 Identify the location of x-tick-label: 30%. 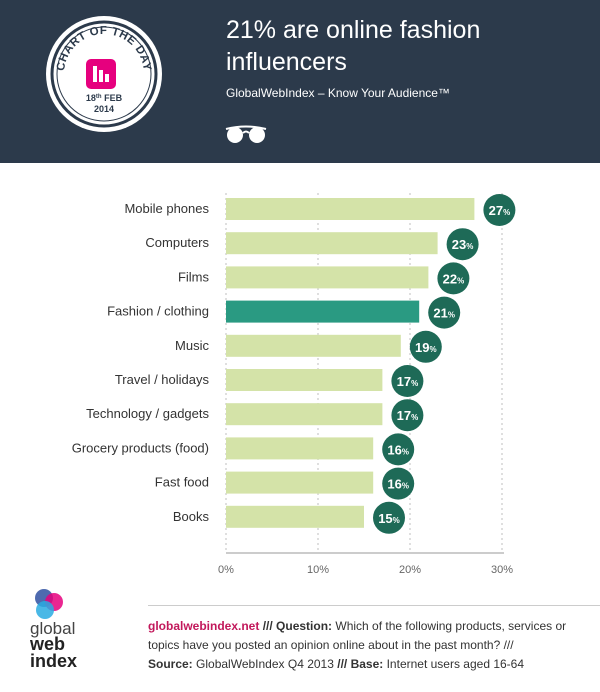
(502, 570).